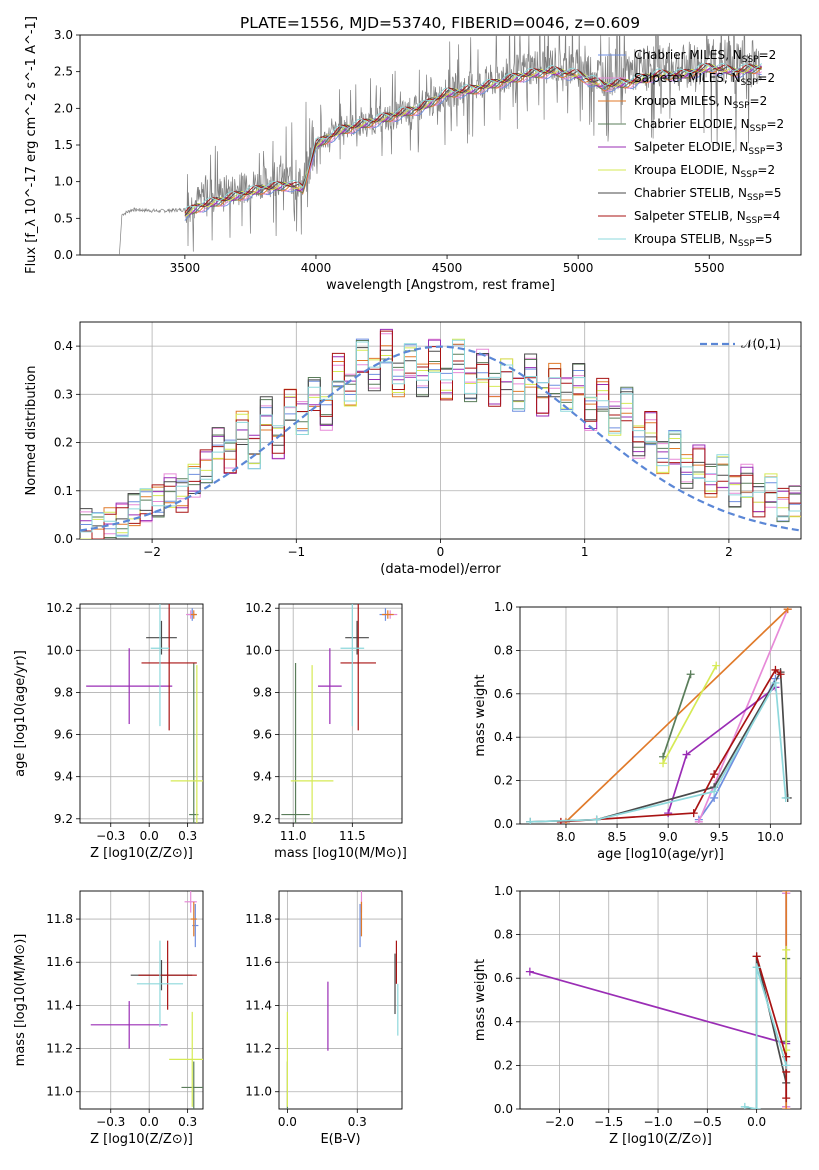 Image resolution: width=819 pixels, height=1170 pixels. Describe the element at coordinates (447, 268) in the screenshot. I see `x-tick-label: 4500` at that location.